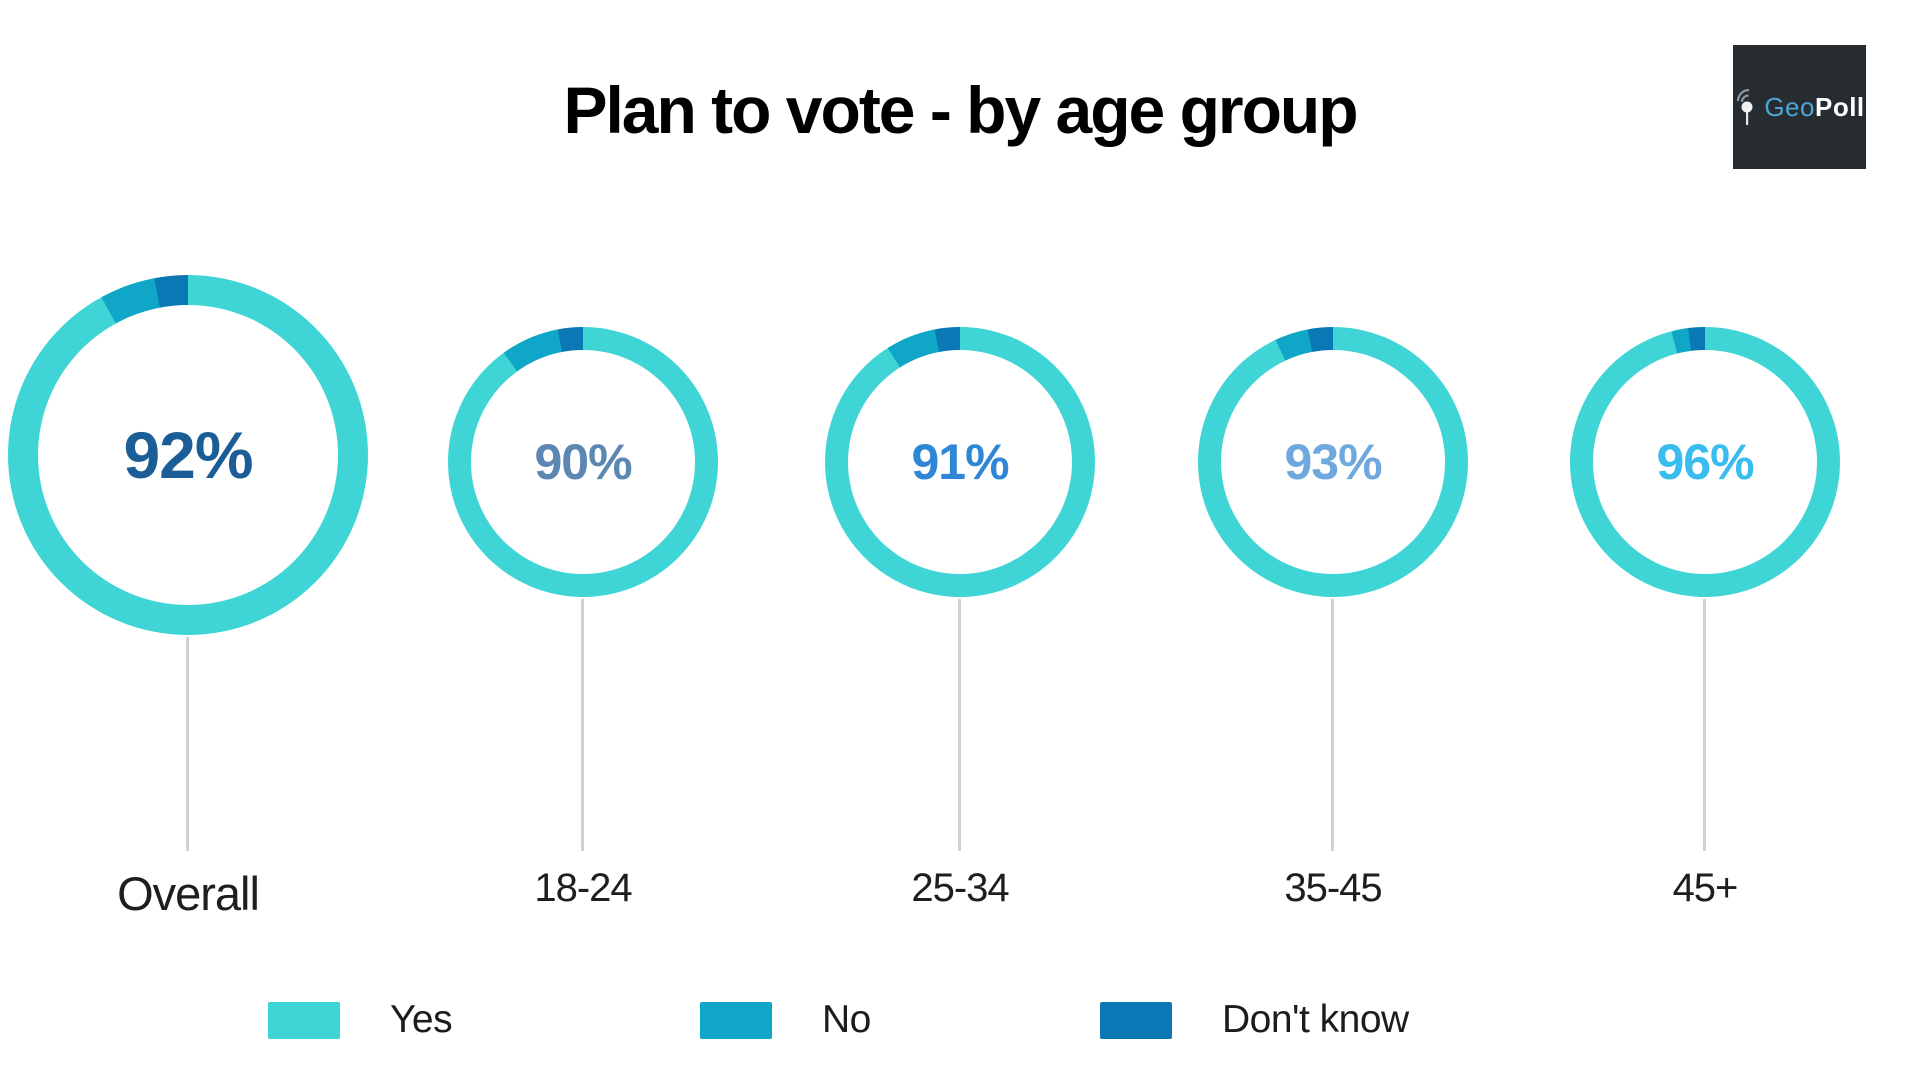 This screenshot has width=1920, height=1080. I want to click on legend-item-dont-know: Don't know, so click(1254, 1020).